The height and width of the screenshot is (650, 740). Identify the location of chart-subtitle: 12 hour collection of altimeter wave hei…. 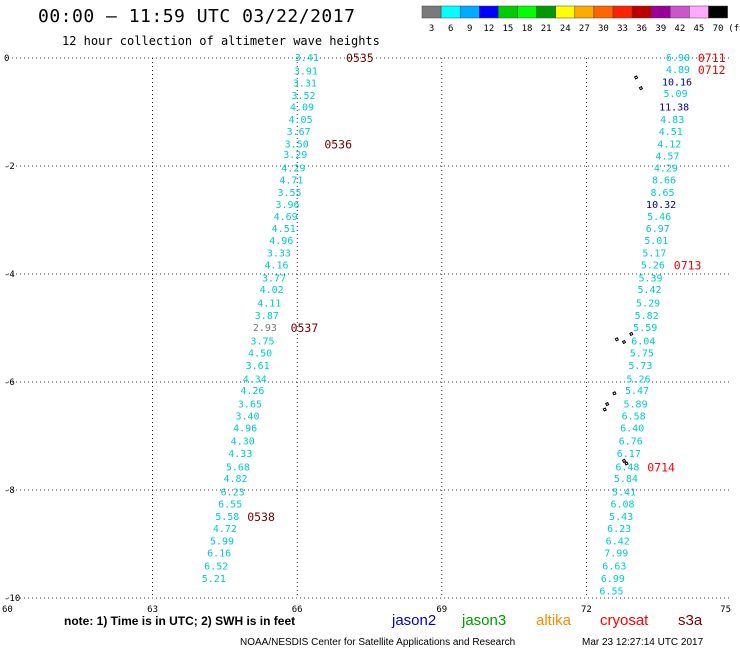
(221, 41).